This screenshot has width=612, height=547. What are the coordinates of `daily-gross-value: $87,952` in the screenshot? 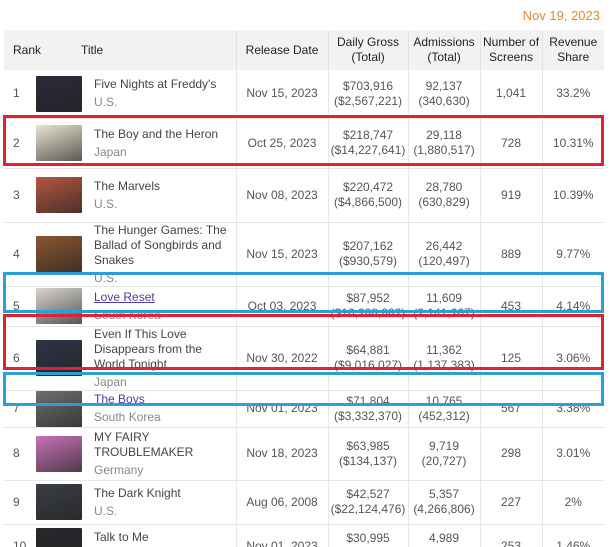 It's located at (368, 298).